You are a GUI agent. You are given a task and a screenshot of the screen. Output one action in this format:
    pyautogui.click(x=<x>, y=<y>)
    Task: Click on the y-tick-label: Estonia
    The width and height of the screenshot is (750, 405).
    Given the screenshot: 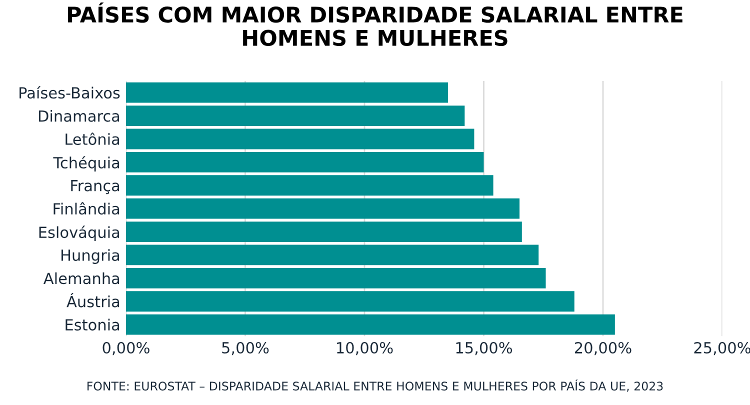 What is the action you would take?
    pyautogui.click(x=93, y=324)
    